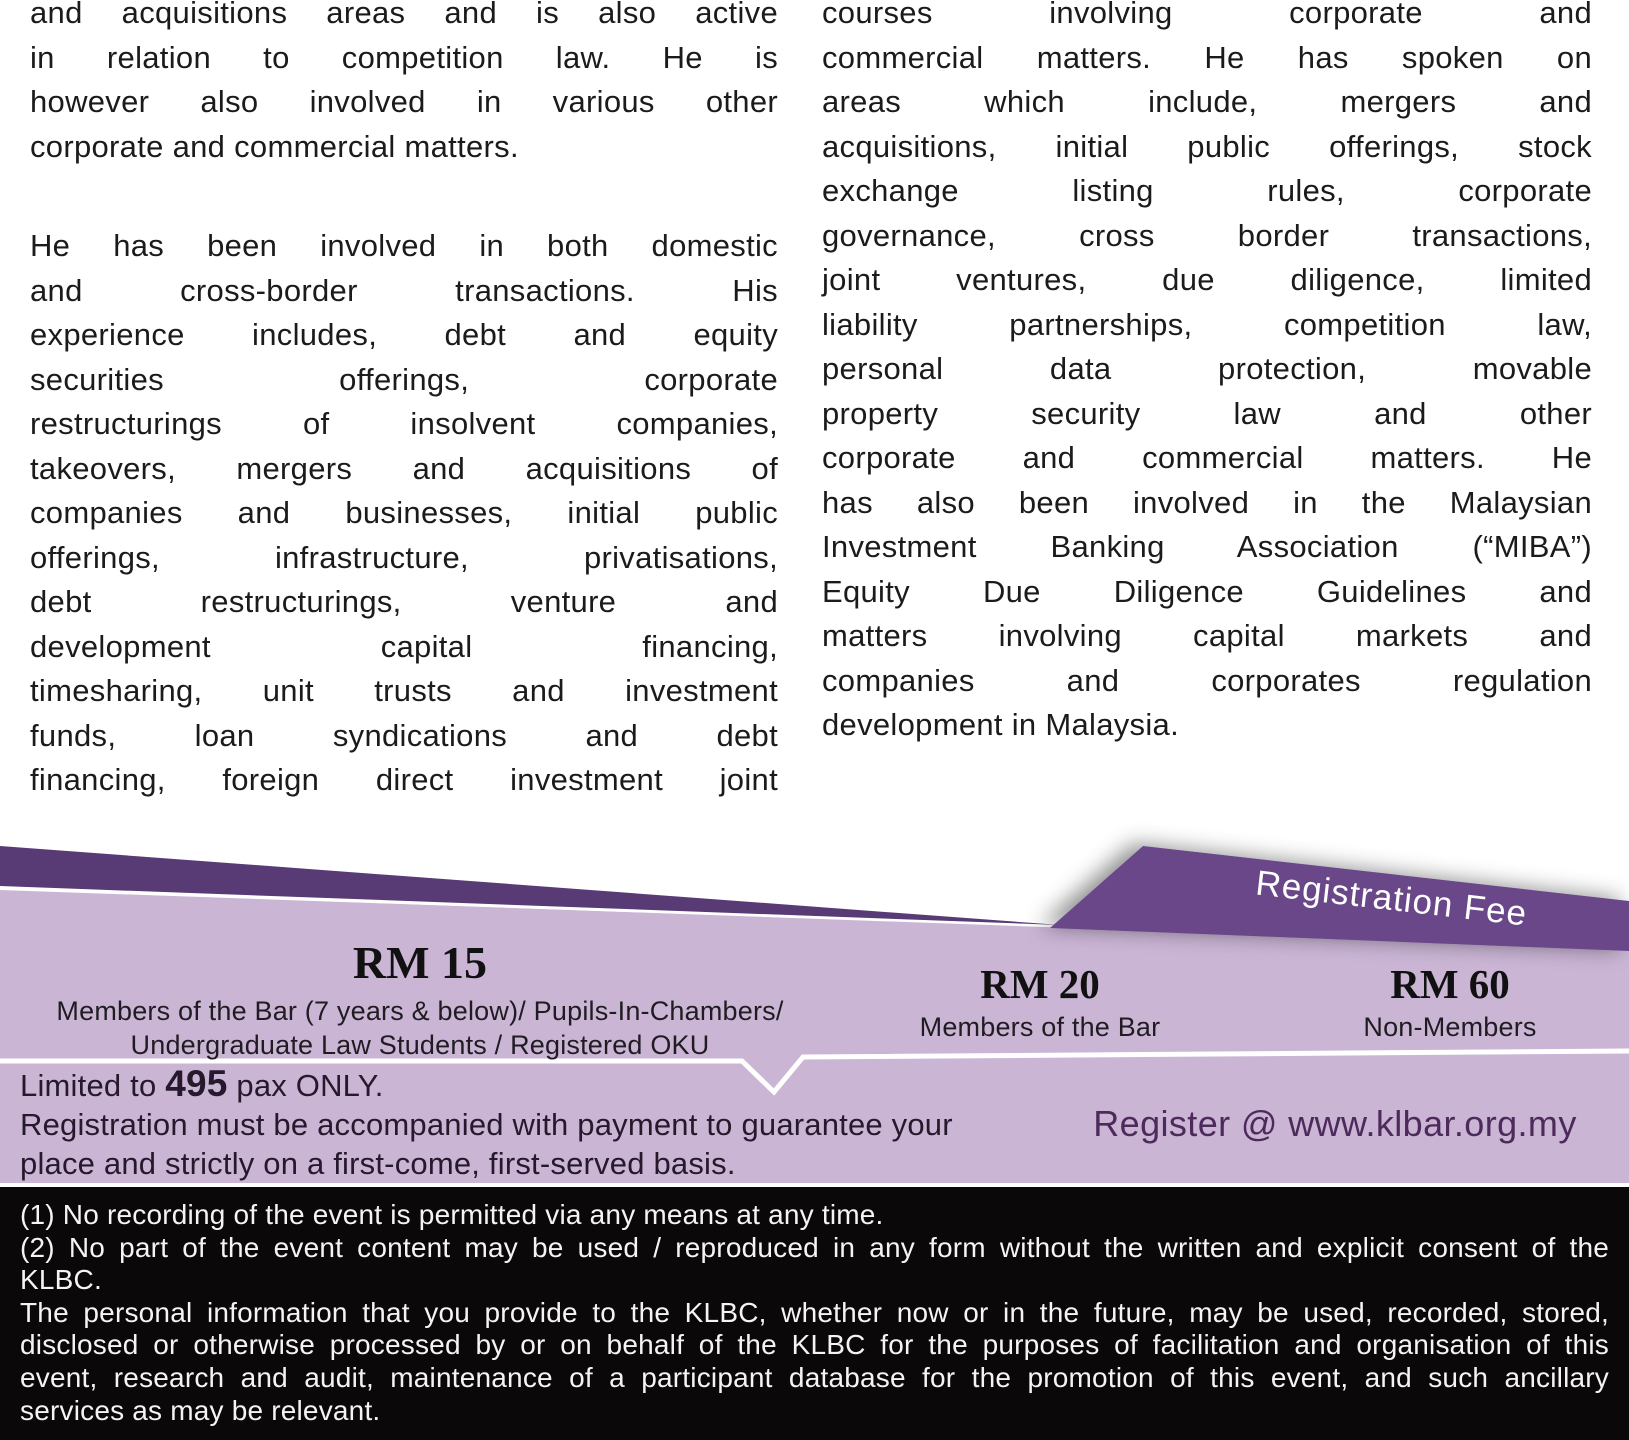 Image resolution: width=1629 pixels, height=1440 pixels. I want to click on text-line: corporate and commercial matters. He, so click(1207, 457).